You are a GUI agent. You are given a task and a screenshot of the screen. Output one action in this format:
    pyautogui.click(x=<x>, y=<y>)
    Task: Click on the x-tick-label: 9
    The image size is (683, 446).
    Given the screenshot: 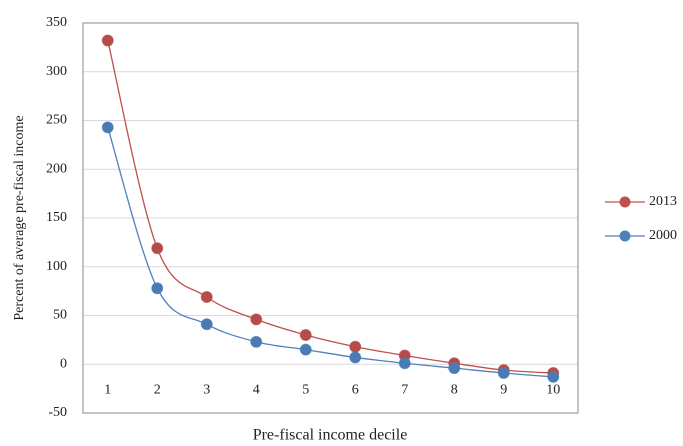 What is the action you would take?
    pyautogui.click(x=503, y=389)
    